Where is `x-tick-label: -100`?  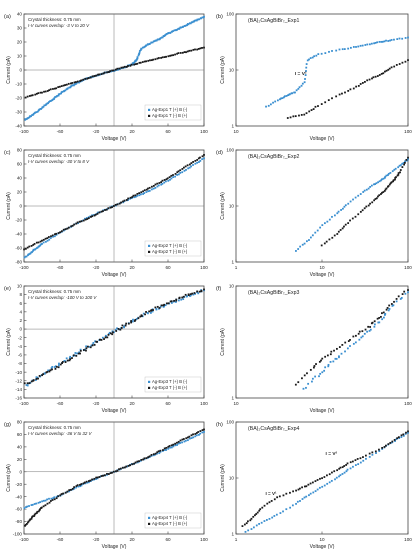 x-tick-label: -100 is located at coordinates (24, 267).